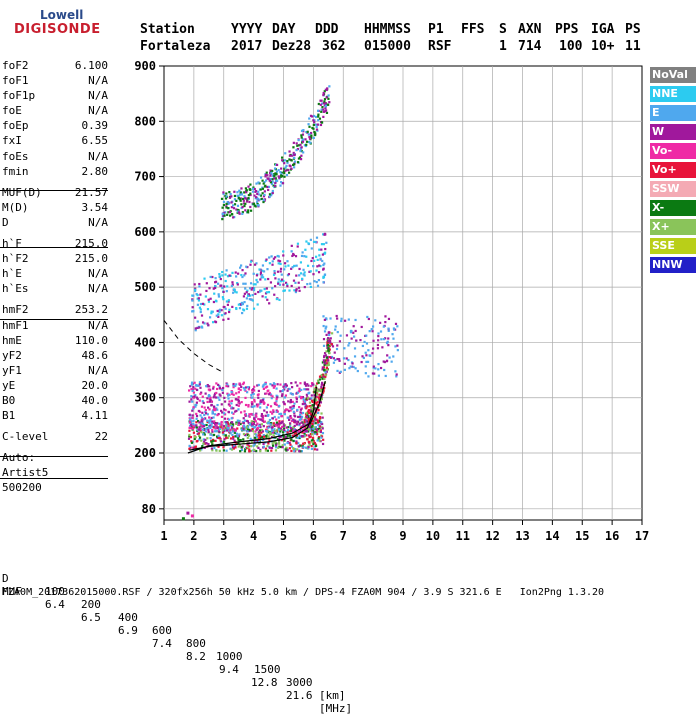 The height and width of the screenshot is (715, 700). I want to click on param-row: foF1 N/A, so click(55, 80).